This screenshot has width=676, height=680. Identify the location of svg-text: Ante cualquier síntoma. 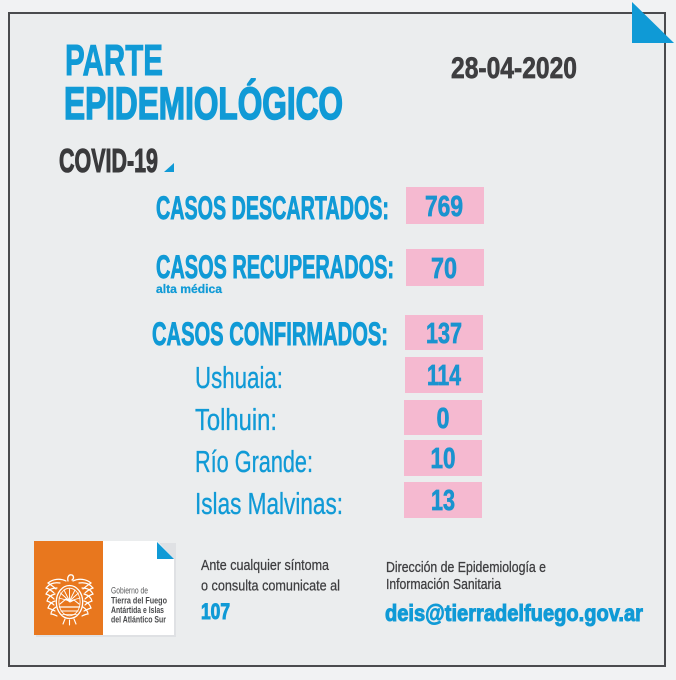
(265, 565).